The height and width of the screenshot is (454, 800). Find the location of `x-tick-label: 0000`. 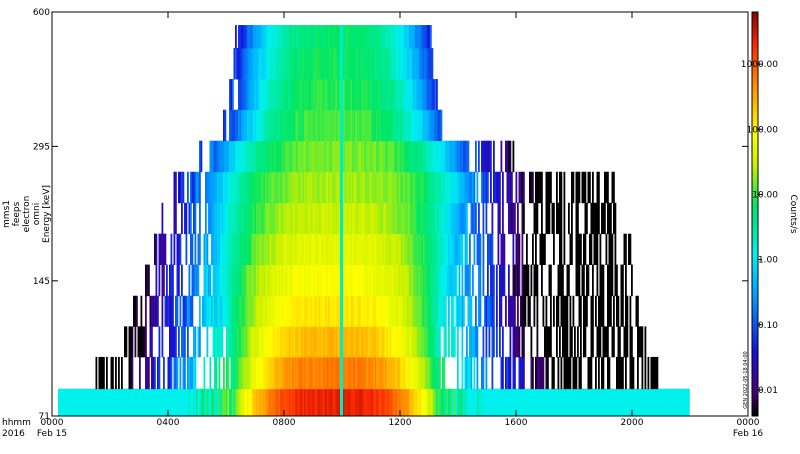

x-tick-label: 0000 is located at coordinates (52, 423).